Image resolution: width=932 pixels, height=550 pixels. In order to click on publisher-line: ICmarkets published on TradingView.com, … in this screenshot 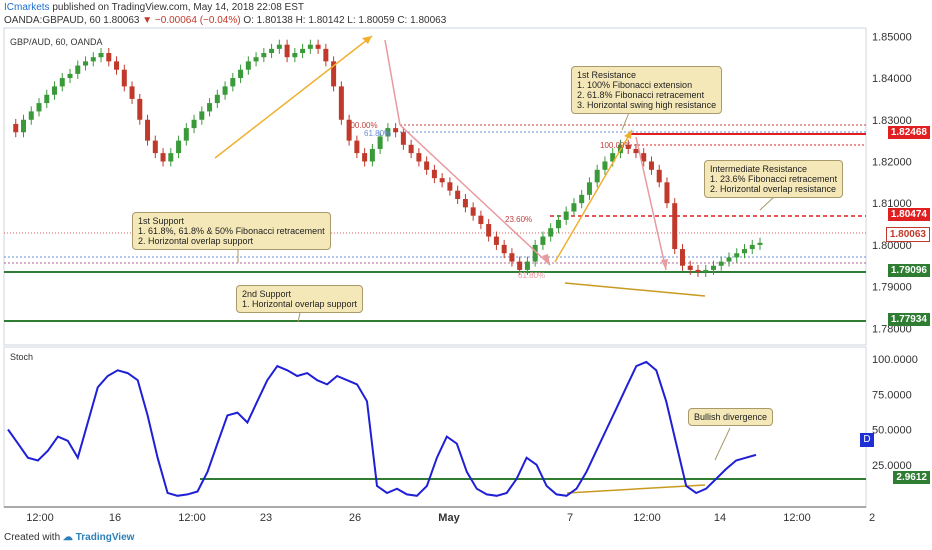, I will do `click(154, 7)`.